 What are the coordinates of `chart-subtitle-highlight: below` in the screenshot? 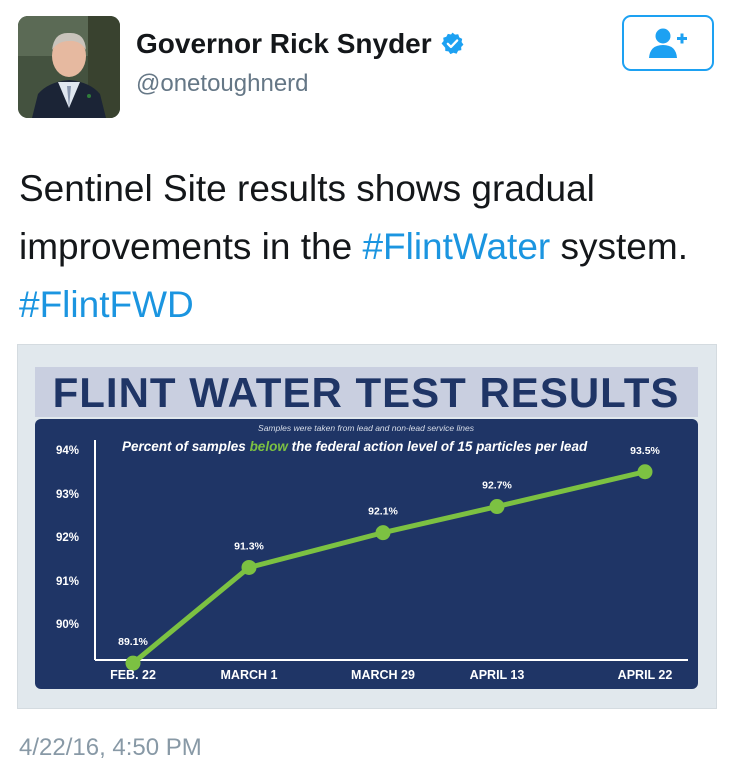 It's located at (270, 446).